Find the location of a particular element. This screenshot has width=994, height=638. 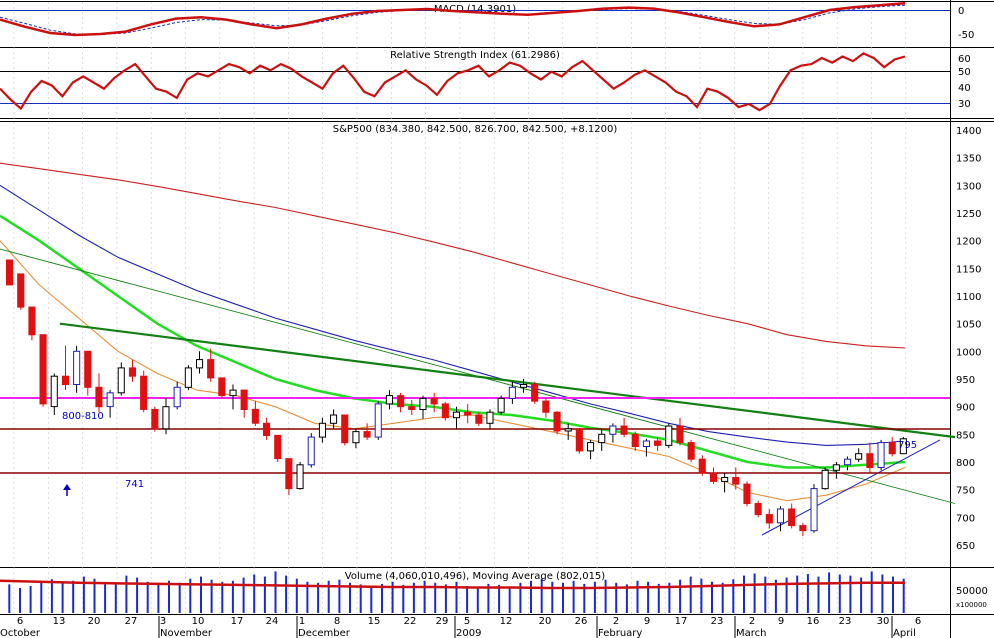

rsi-tick-50: 50 is located at coordinates (964, 72).